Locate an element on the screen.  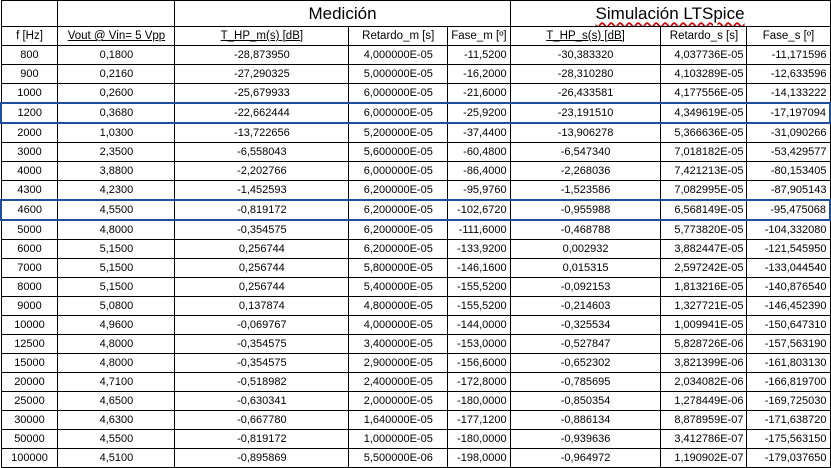
header-thp-s: T_HP_s(s) [dB] is located at coordinates (585, 36).